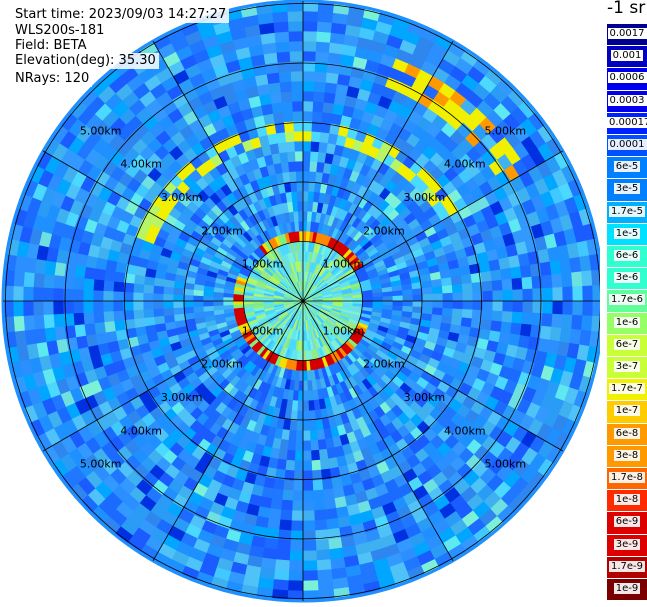 The height and width of the screenshot is (607, 647). What do you see at coordinates (627, 167) in the screenshot?
I see `colorbar-tick-label: 6e-5` at bounding box center [627, 167].